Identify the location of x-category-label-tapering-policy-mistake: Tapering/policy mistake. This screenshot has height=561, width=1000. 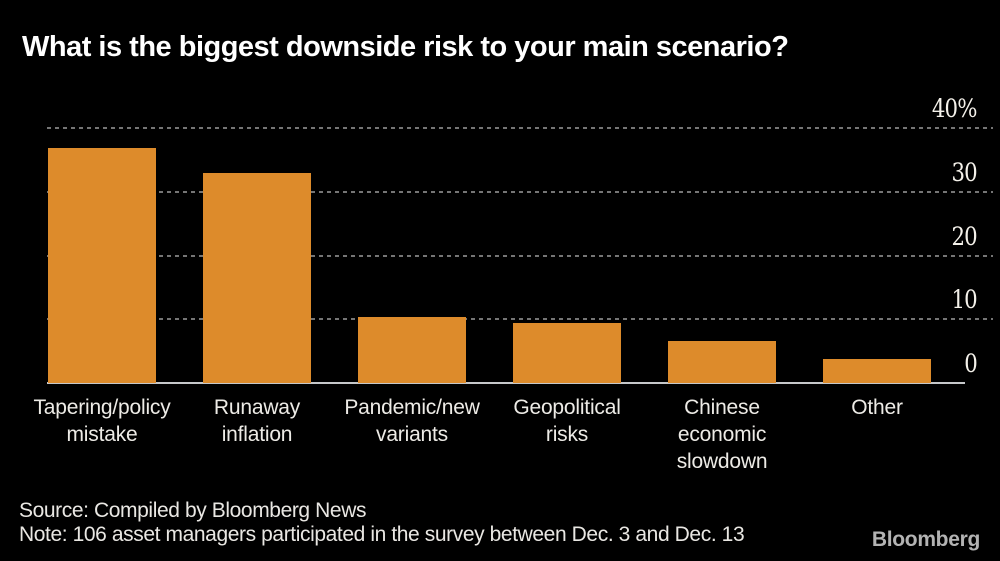
(102, 421).